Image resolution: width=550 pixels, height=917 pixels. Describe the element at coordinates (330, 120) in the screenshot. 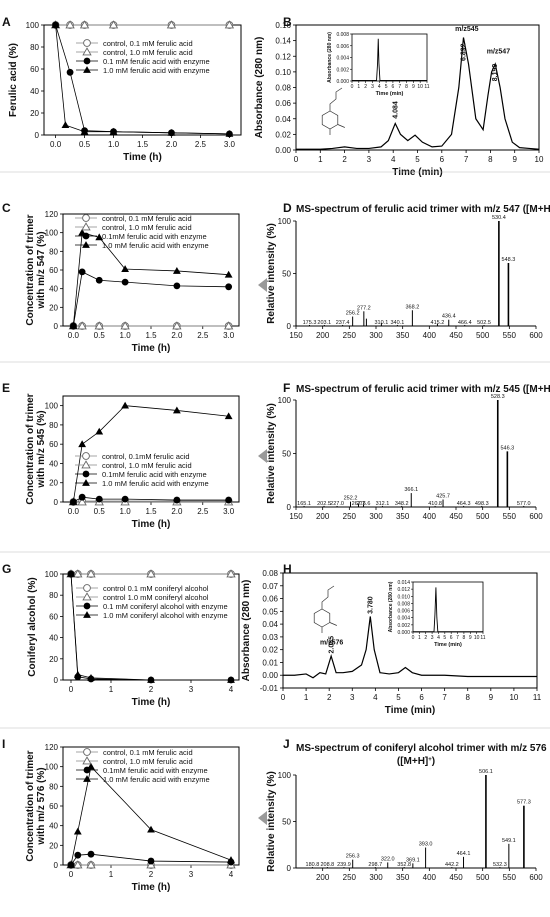

I see `molecule-ring` at that location.